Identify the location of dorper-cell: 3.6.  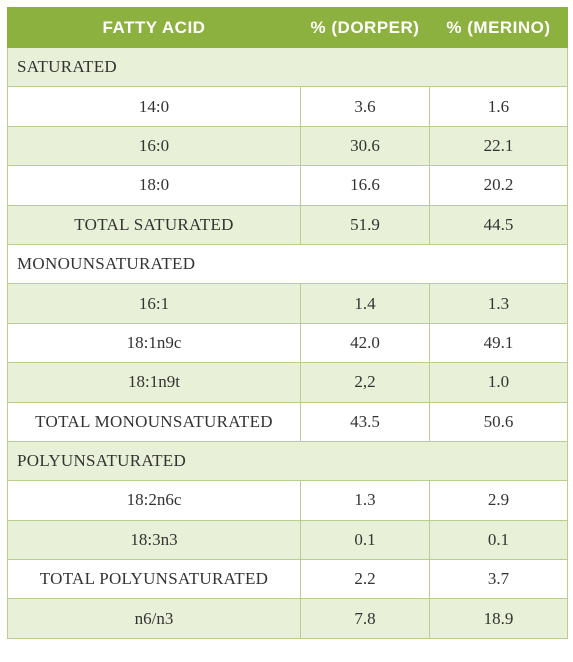
(365, 106).